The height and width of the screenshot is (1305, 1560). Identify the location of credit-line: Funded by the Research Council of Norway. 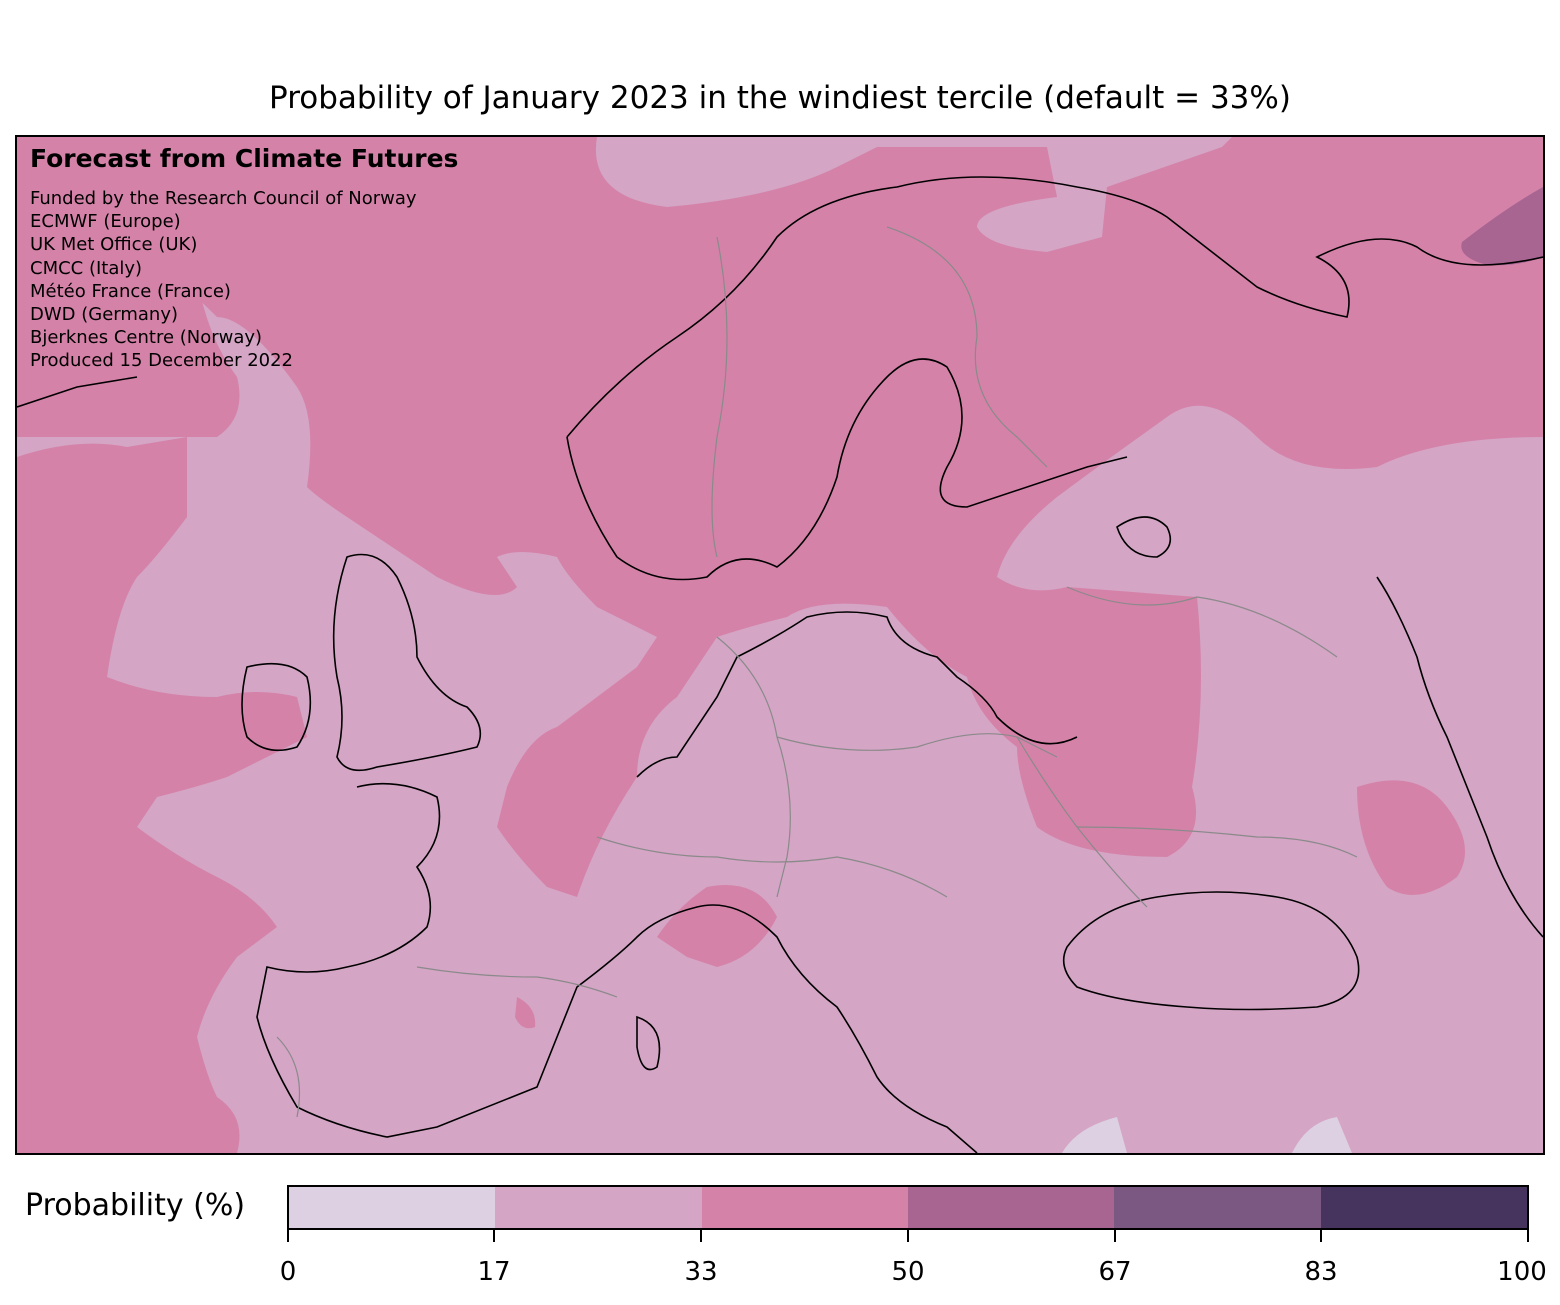
(223, 198).